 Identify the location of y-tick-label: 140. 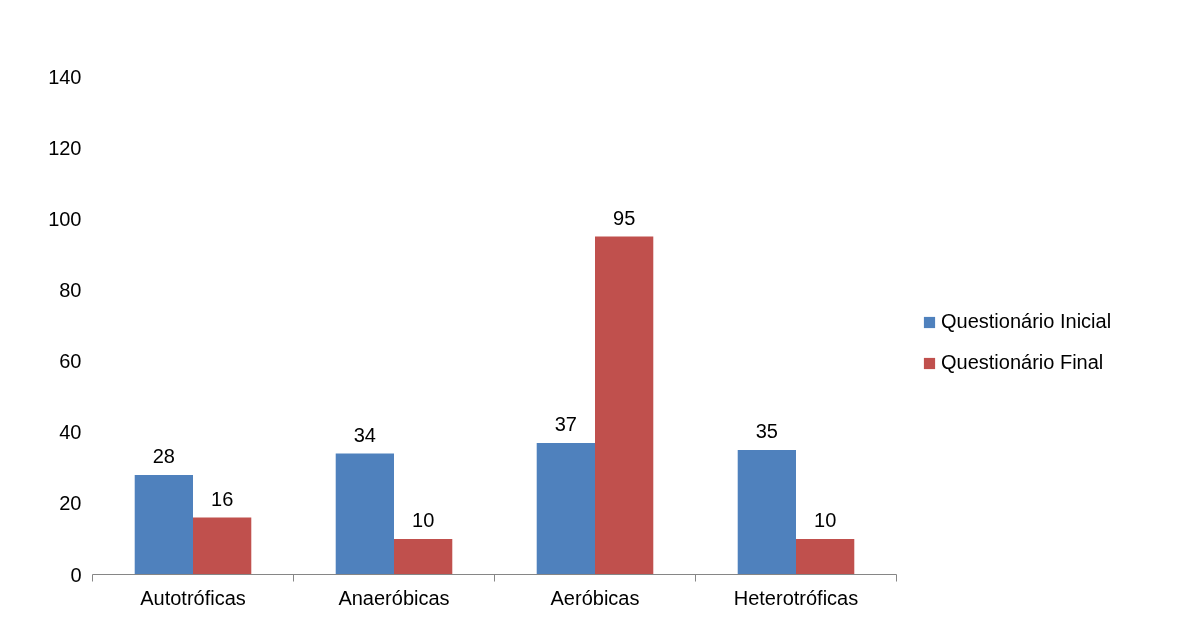
(65, 76).